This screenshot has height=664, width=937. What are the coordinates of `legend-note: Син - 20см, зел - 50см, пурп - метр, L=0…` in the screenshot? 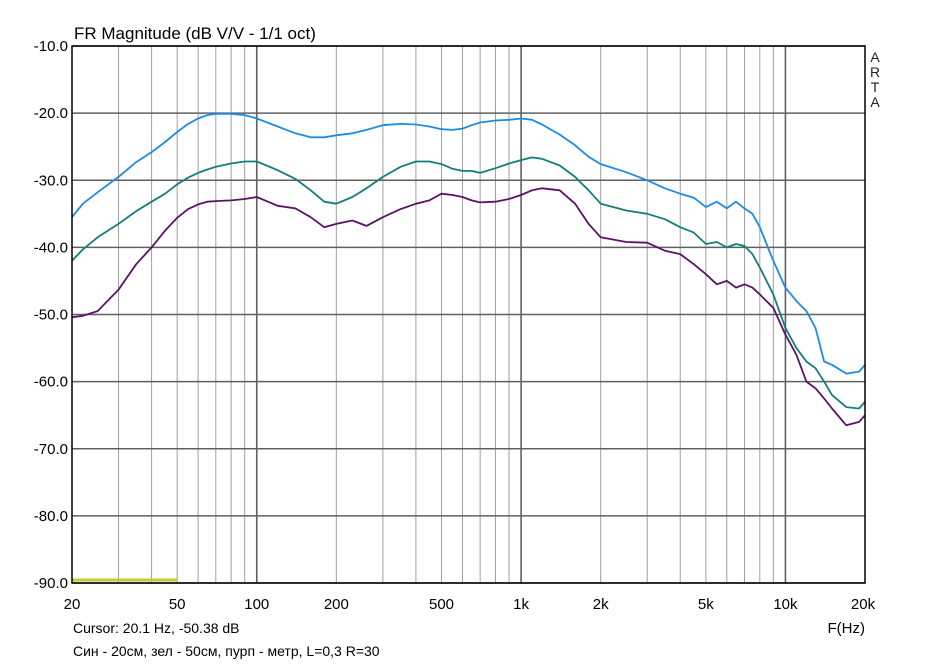 It's located at (226, 651).